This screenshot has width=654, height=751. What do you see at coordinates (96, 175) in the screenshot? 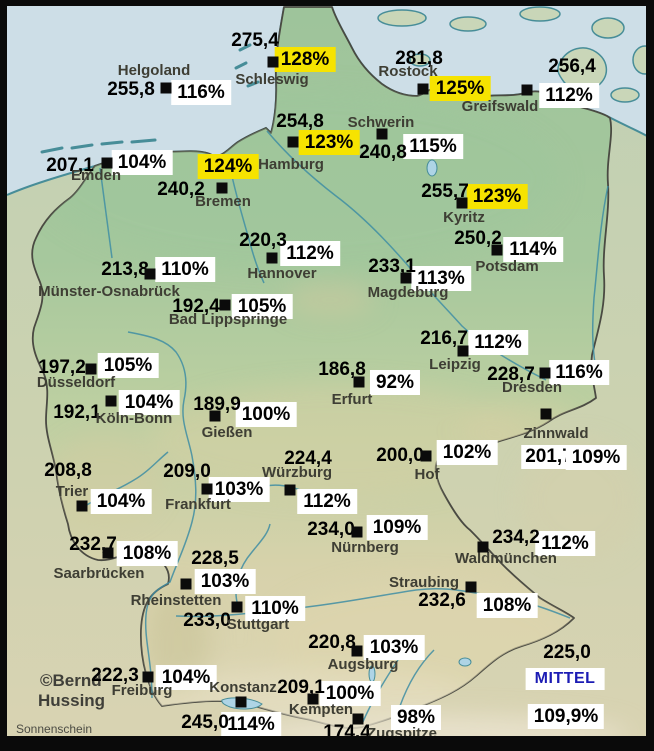
I see `station-name: Emden` at bounding box center [96, 175].